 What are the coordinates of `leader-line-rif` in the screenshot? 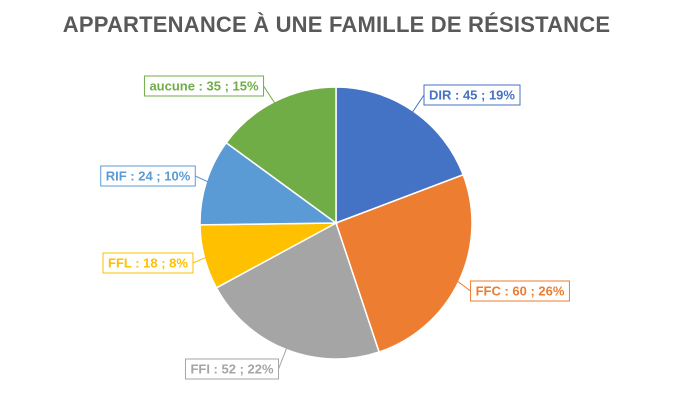 It's located at (203, 179).